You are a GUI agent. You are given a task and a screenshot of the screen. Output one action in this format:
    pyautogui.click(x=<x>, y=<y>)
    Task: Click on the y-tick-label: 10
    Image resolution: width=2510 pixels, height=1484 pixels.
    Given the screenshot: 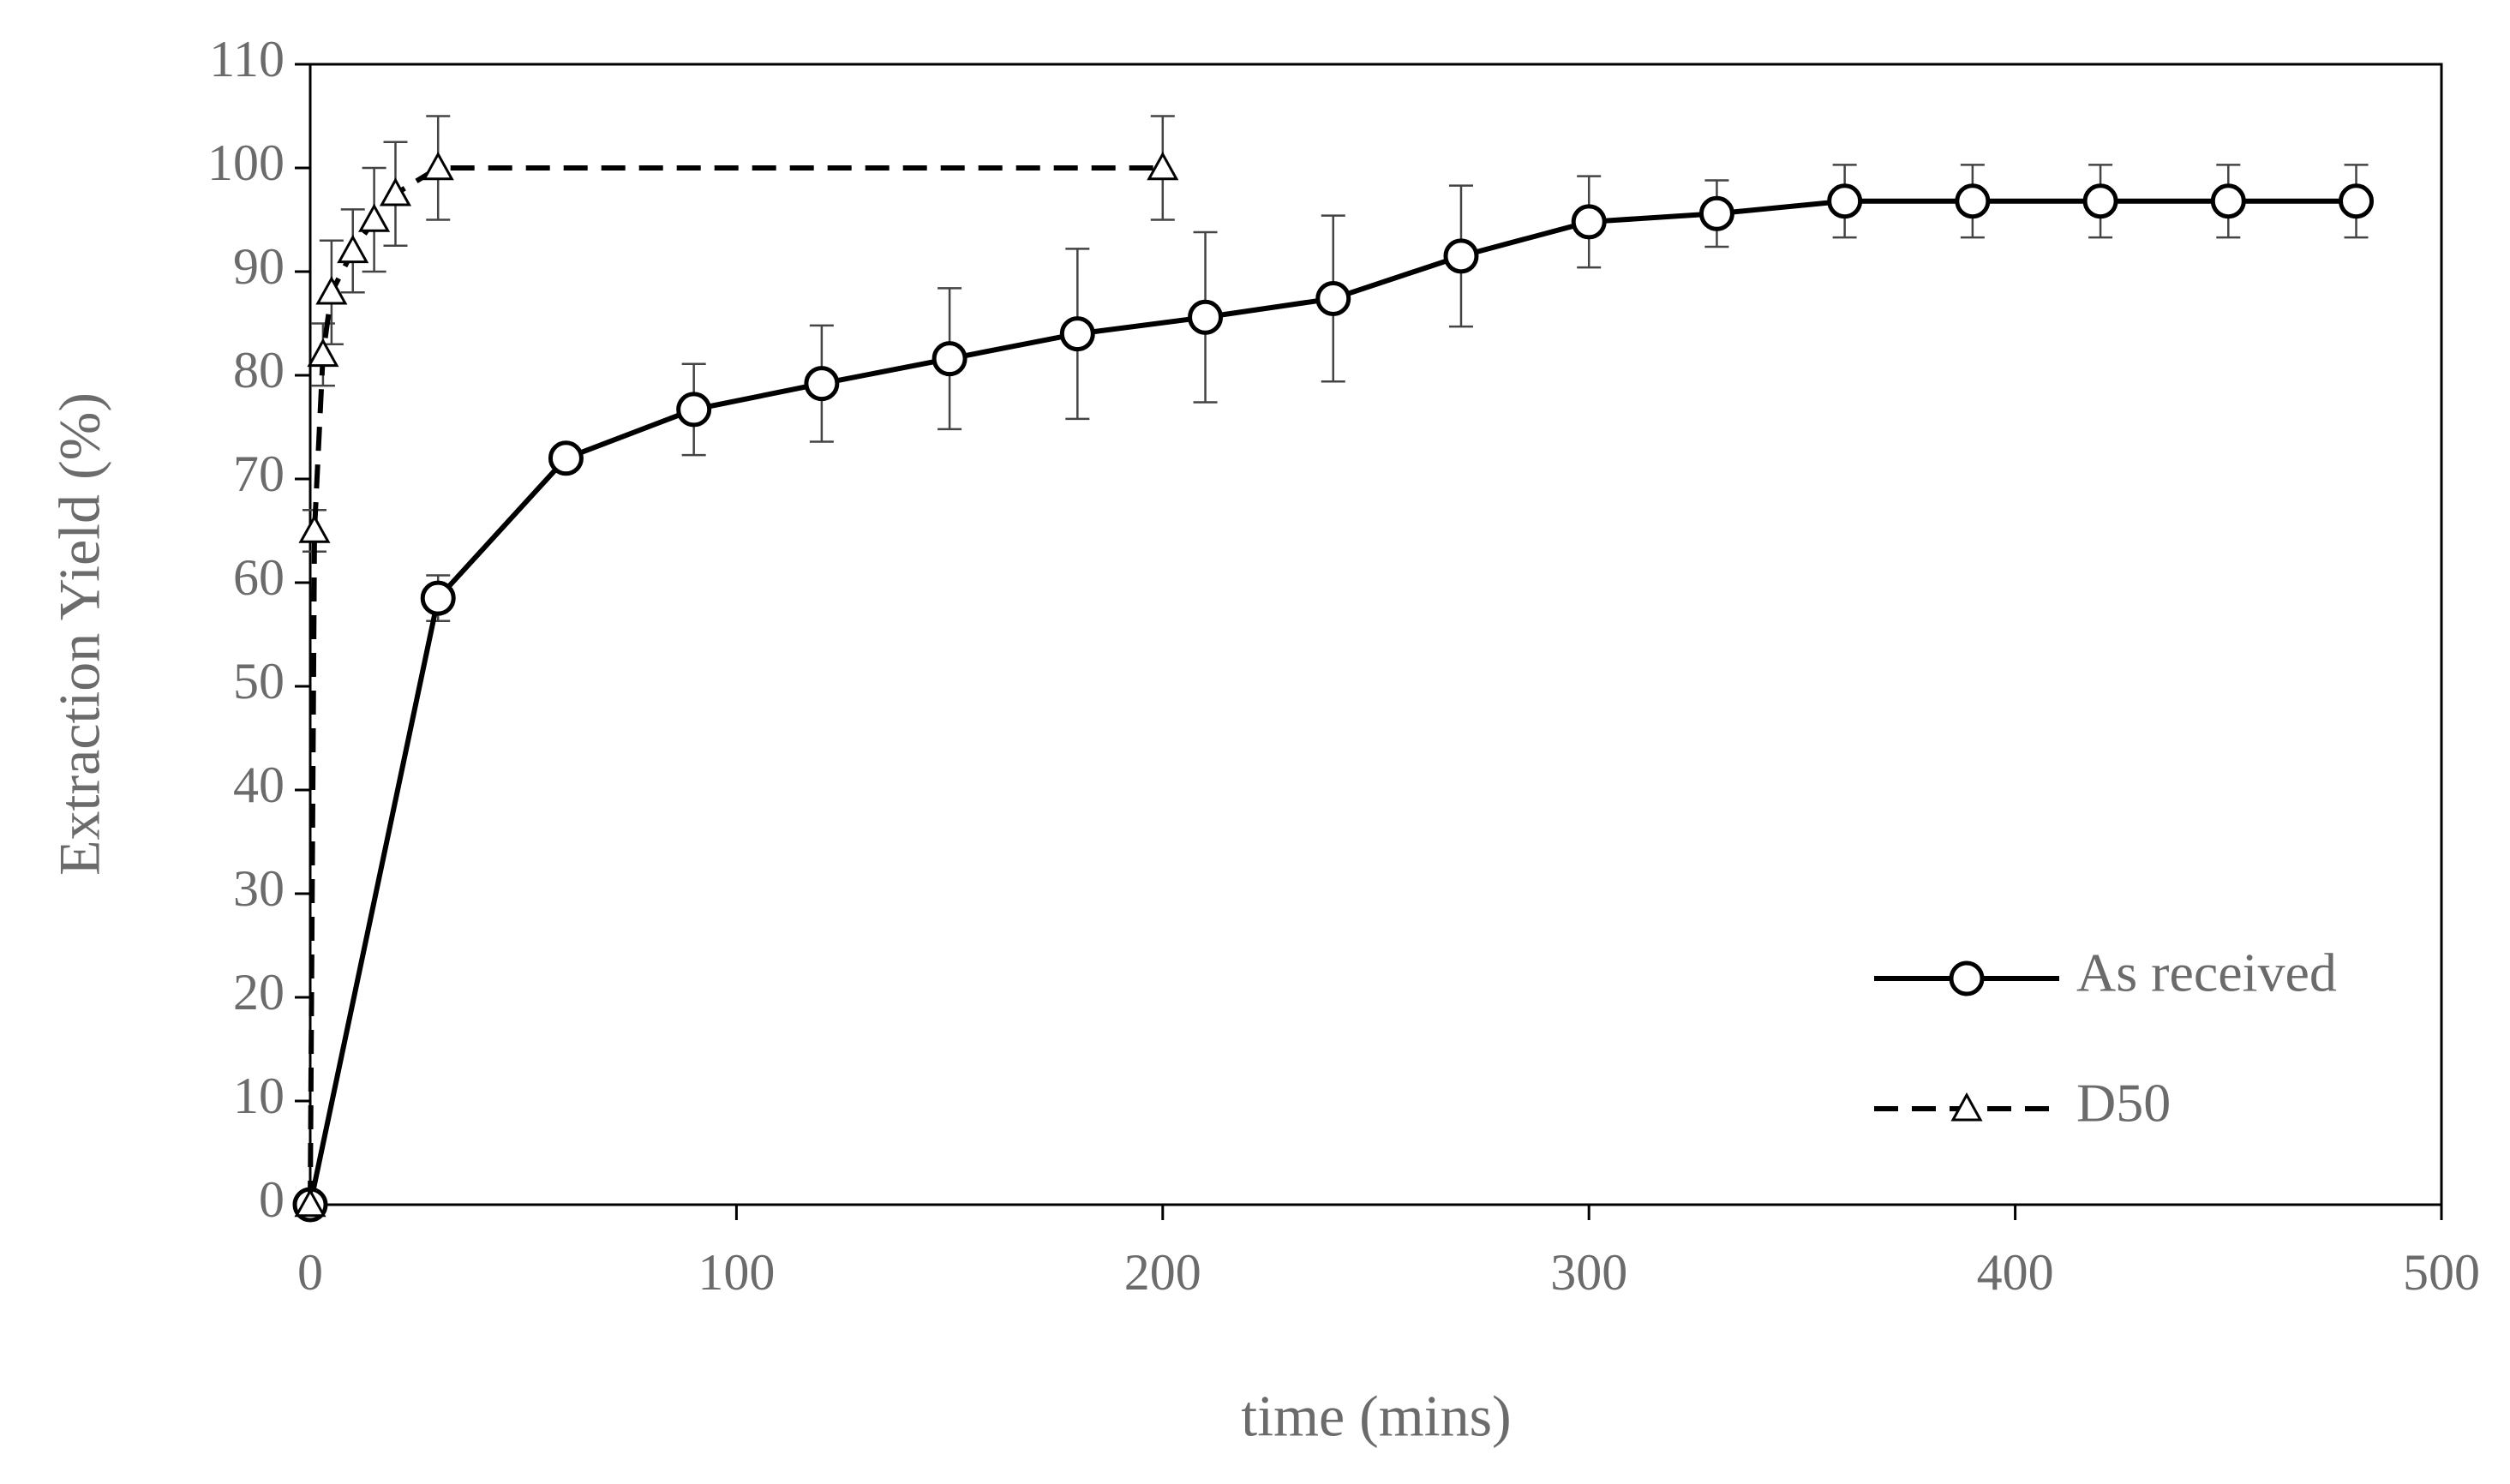 What is the action you would take?
    pyautogui.click(x=259, y=1096)
    